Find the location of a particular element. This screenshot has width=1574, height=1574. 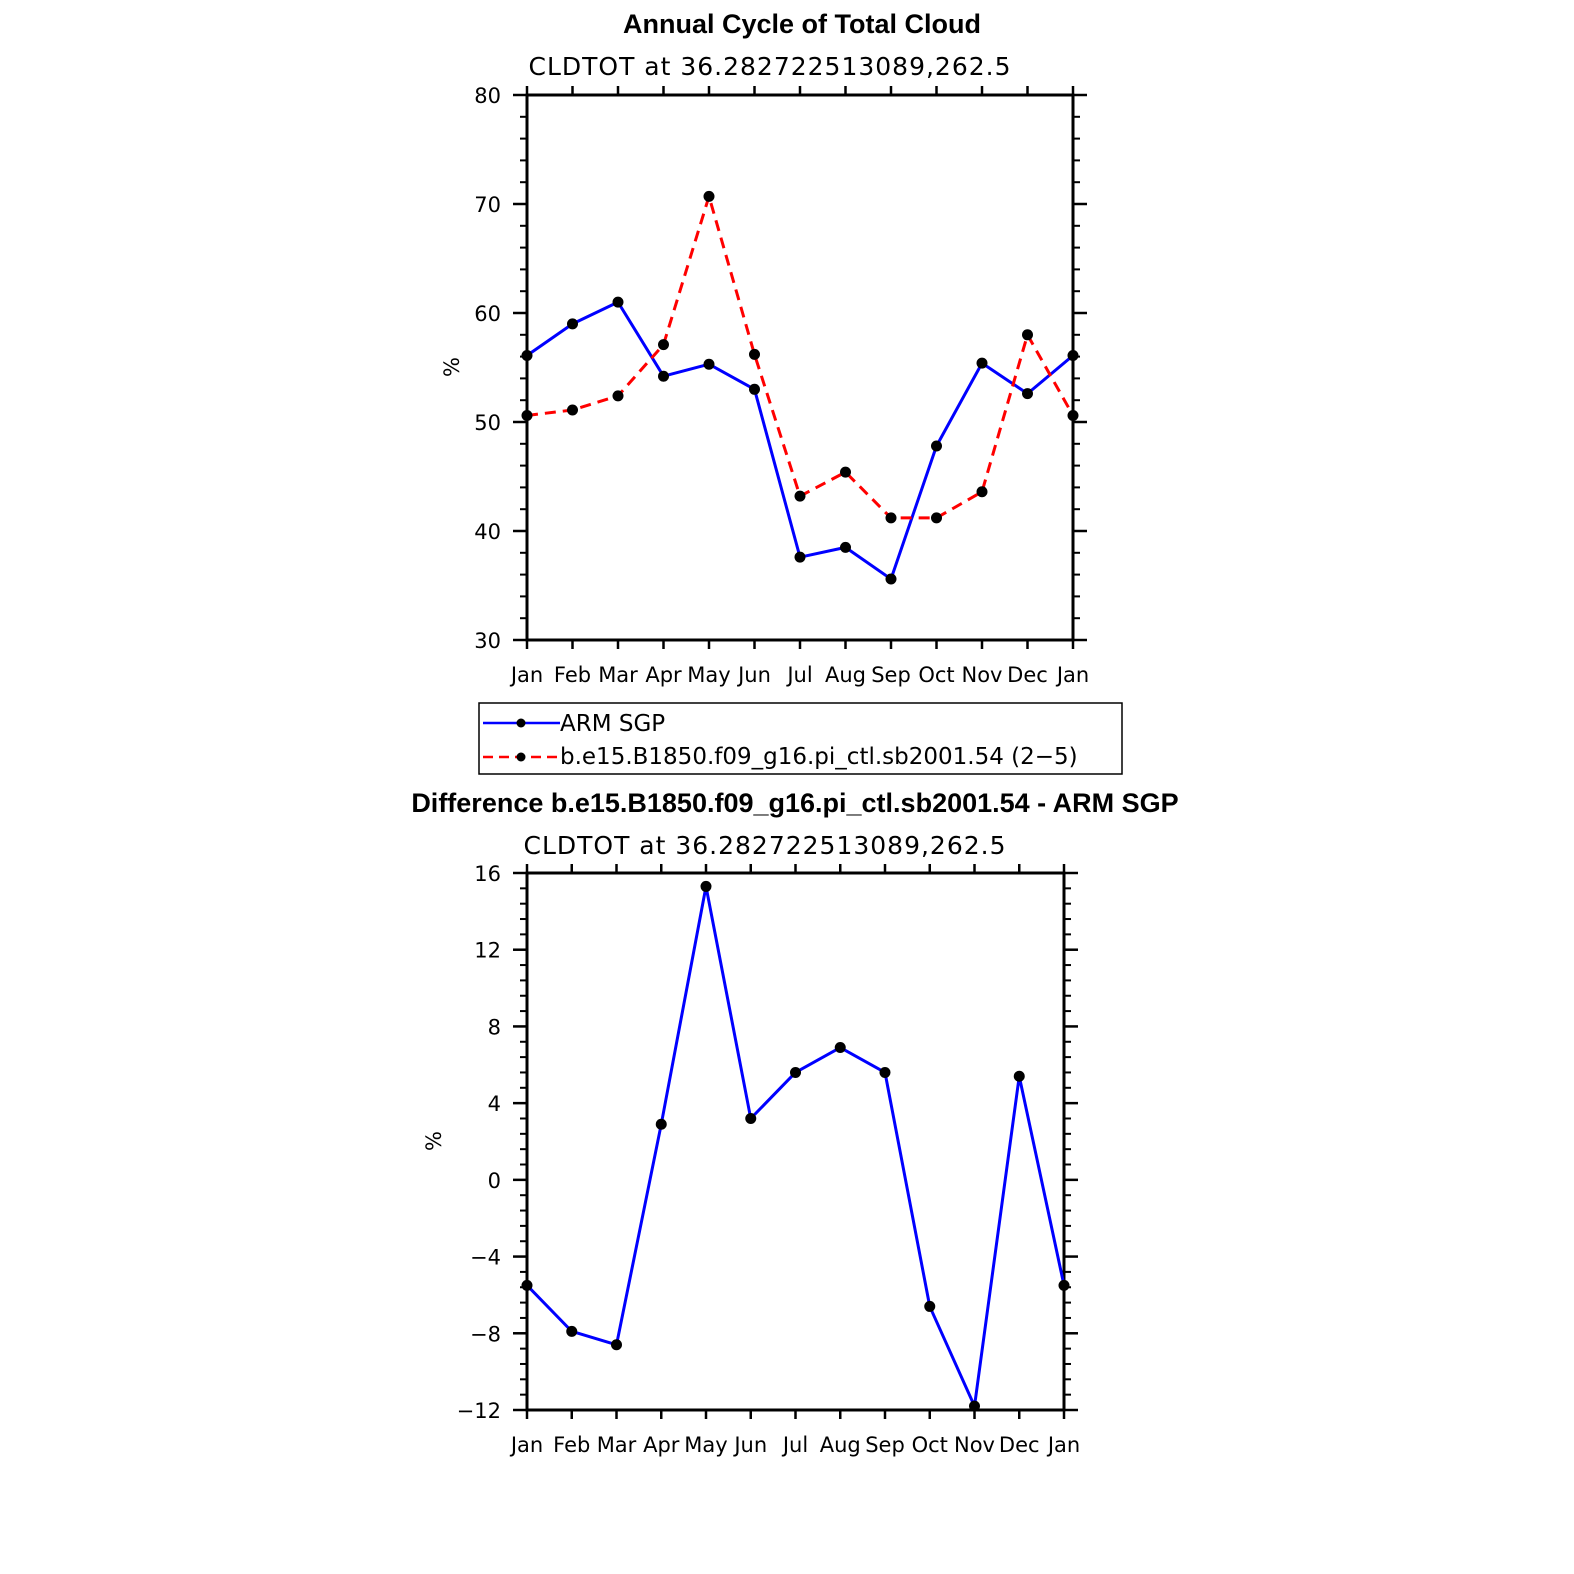

y-tick-label: 50 is located at coordinates (487, 423).